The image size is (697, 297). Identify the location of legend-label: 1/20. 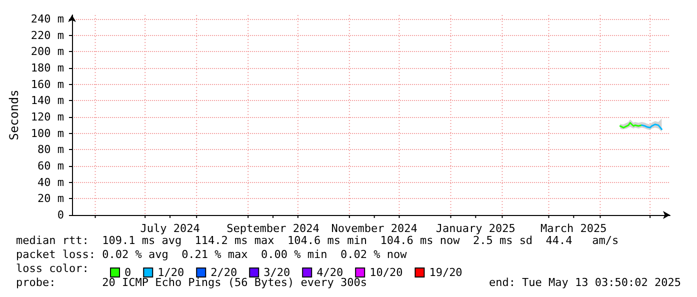
(171, 272).